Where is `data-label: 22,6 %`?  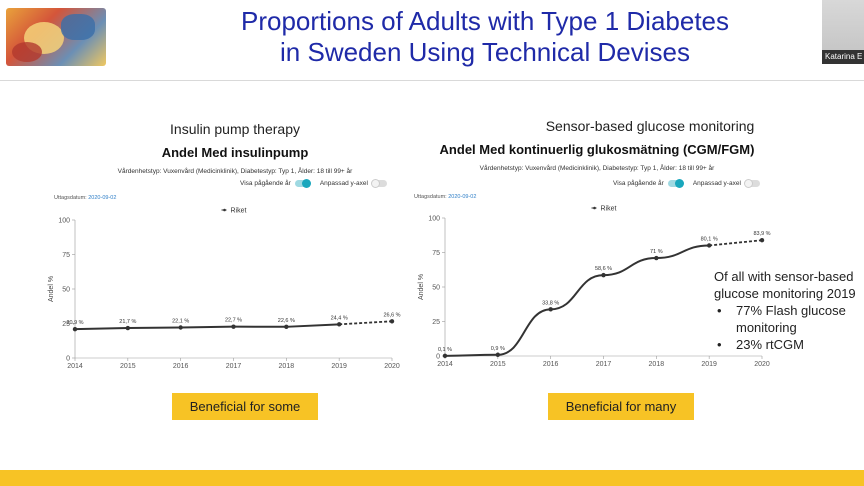 data-label: 22,6 % is located at coordinates (286, 321).